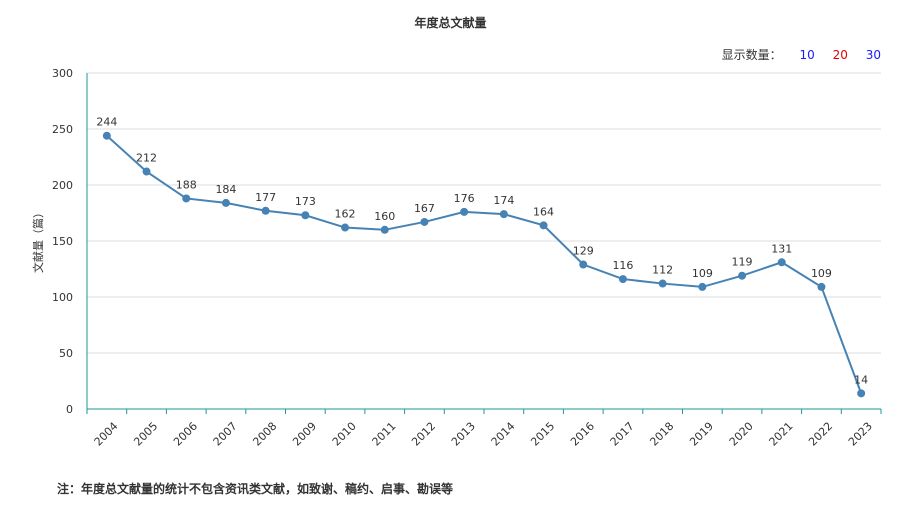 The image size is (901, 508). Describe the element at coordinates (450, 23) in the screenshot. I see `chart-title: 年度总文献量` at that location.